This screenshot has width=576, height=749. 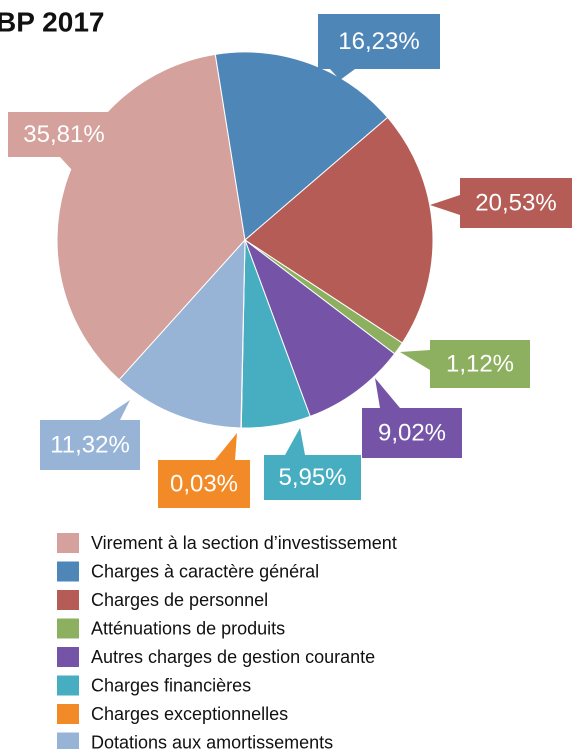 I want to click on legend-label: Charges de personnel, so click(x=179, y=600).